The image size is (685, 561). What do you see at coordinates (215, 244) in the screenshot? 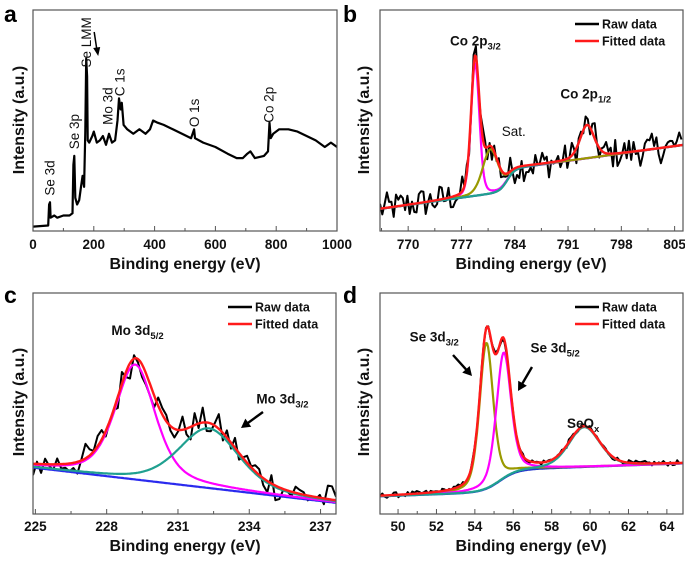
I see `x-tick-label: 600` at bounding box center [215, 244].